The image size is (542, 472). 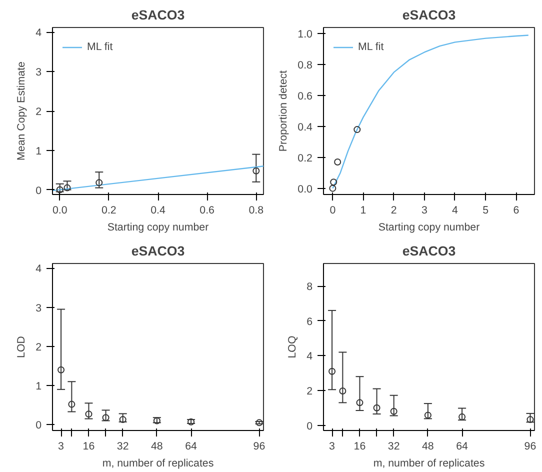 What do you see at coordinates (363, 210) in the screenshot?
I see `x-tick-label: 1` at bounding box center [363, 210].